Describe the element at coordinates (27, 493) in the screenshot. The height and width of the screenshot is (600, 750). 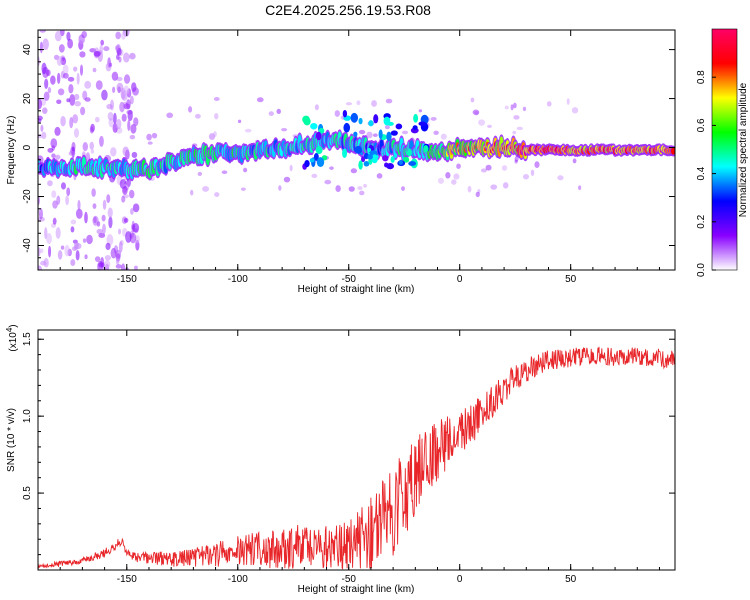
I see `y-tick-label: 0.5` at that location.